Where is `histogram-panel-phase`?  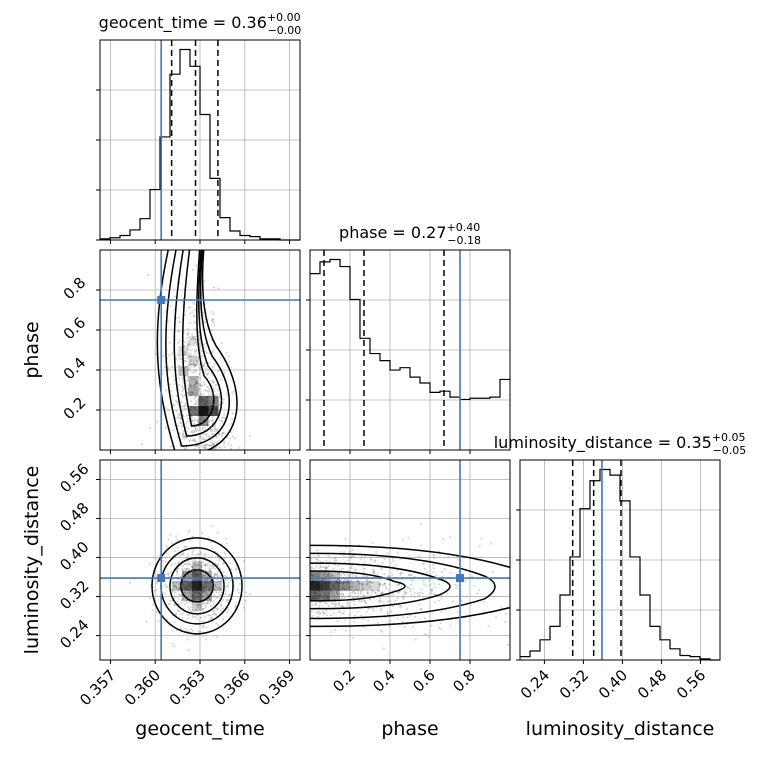
histogram-panel-phase is located at coordinates (408, 352).